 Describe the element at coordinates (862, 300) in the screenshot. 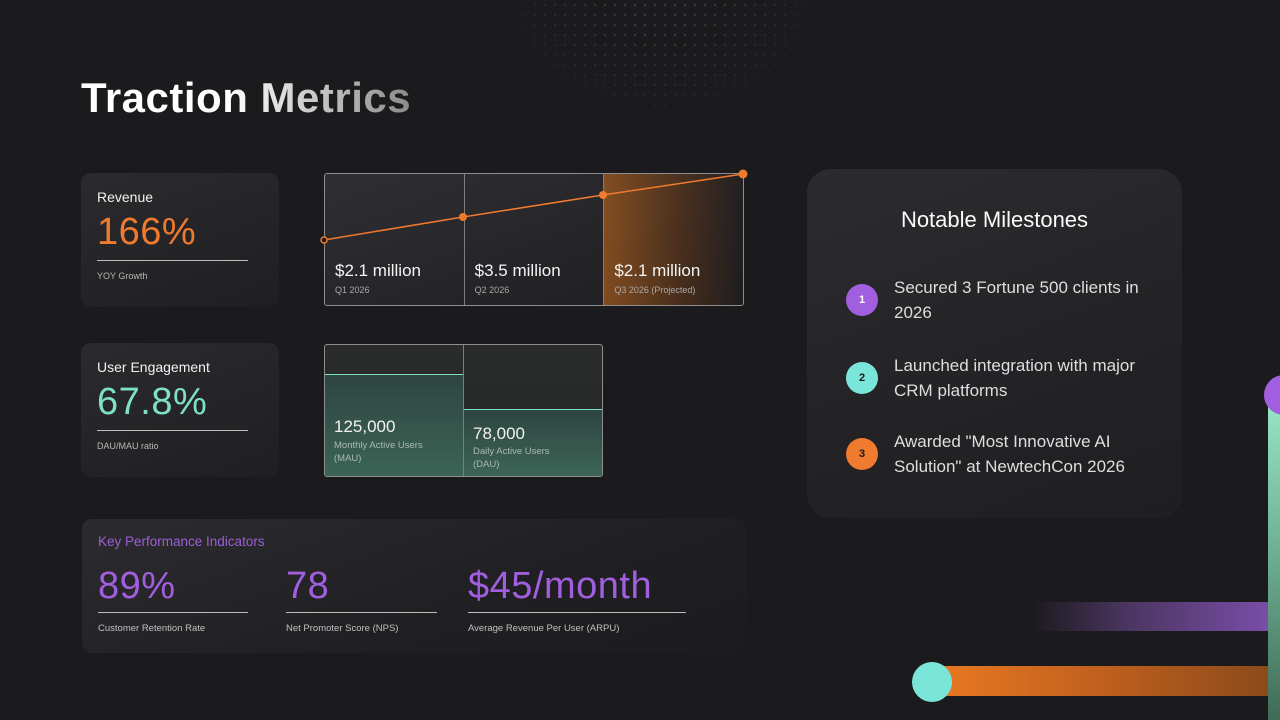

I see `milestone-number-badge: 1` at that location.